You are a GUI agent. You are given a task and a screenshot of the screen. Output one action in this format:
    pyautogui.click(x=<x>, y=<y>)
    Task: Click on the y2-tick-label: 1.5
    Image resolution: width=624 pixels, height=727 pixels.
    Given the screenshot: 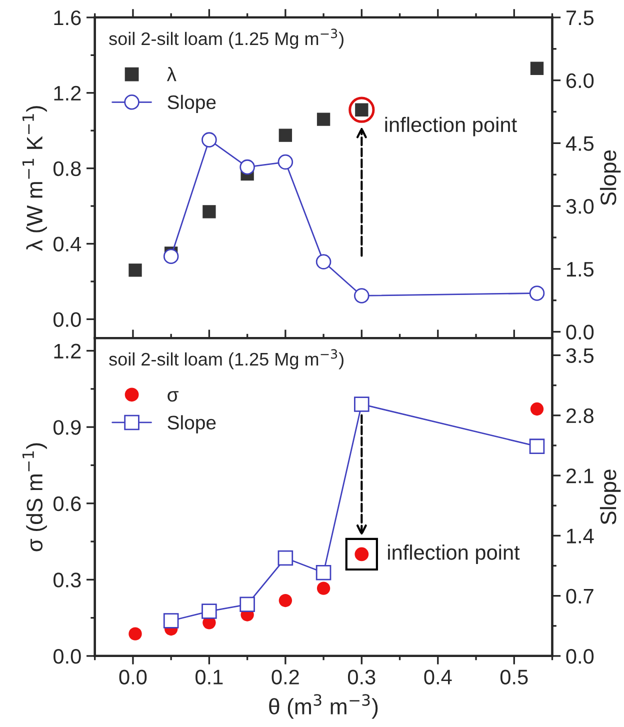 What is the action you would take?
    pyautogui.click(x=580, y=269)
    